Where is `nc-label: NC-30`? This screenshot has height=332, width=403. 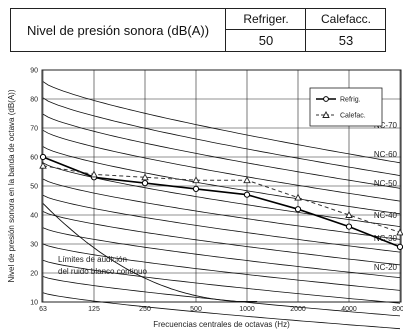 nc-label: NC-30 is located at coordinates (386, 238).